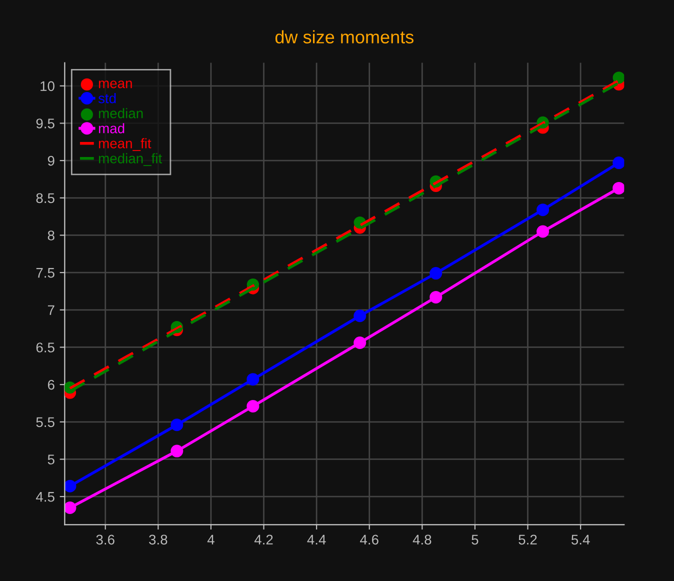 The height and width of the screenshot is (581, 674). Describe the element at coordinates (475, 539) in the screenshot. I see `x-tick-label: 5` at that location.